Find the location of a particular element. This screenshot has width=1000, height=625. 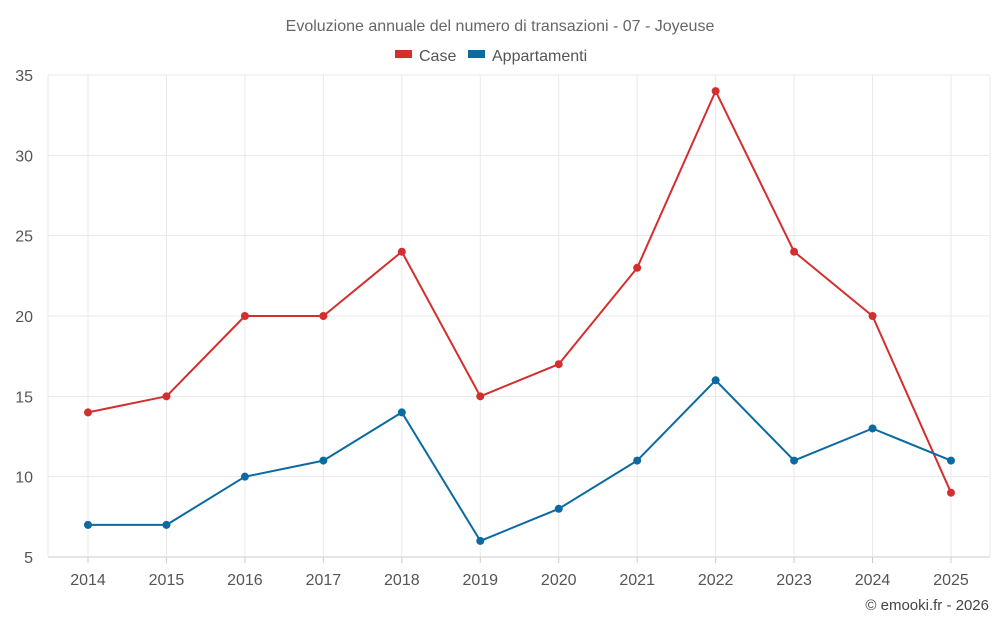

x-tick-label: 2025 is located at coordinates (951, 580).